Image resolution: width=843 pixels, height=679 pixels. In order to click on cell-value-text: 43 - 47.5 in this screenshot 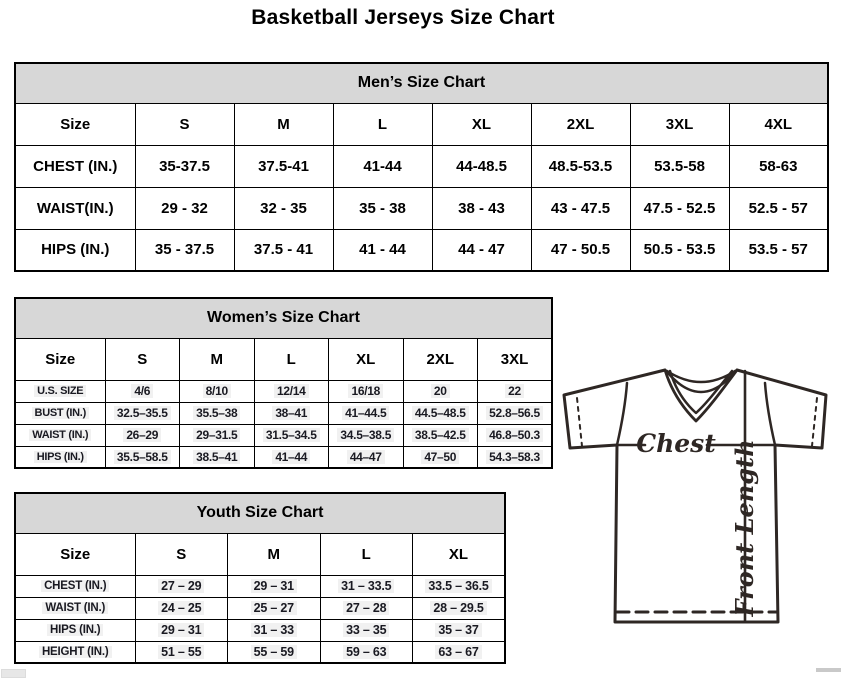, I will do `click(580, 208)`.